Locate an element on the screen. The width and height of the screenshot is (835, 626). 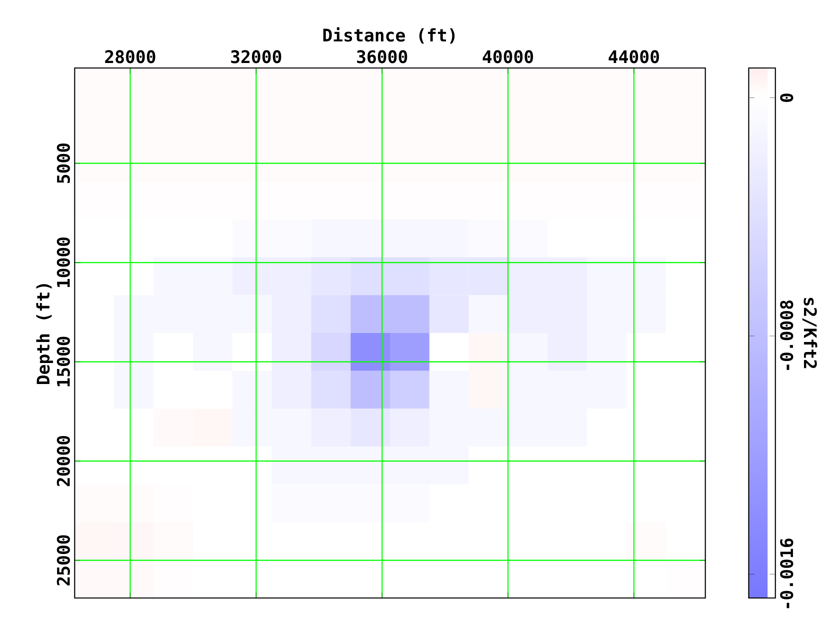
x-tick-label: 28000 is located at coordinates (130, 57).